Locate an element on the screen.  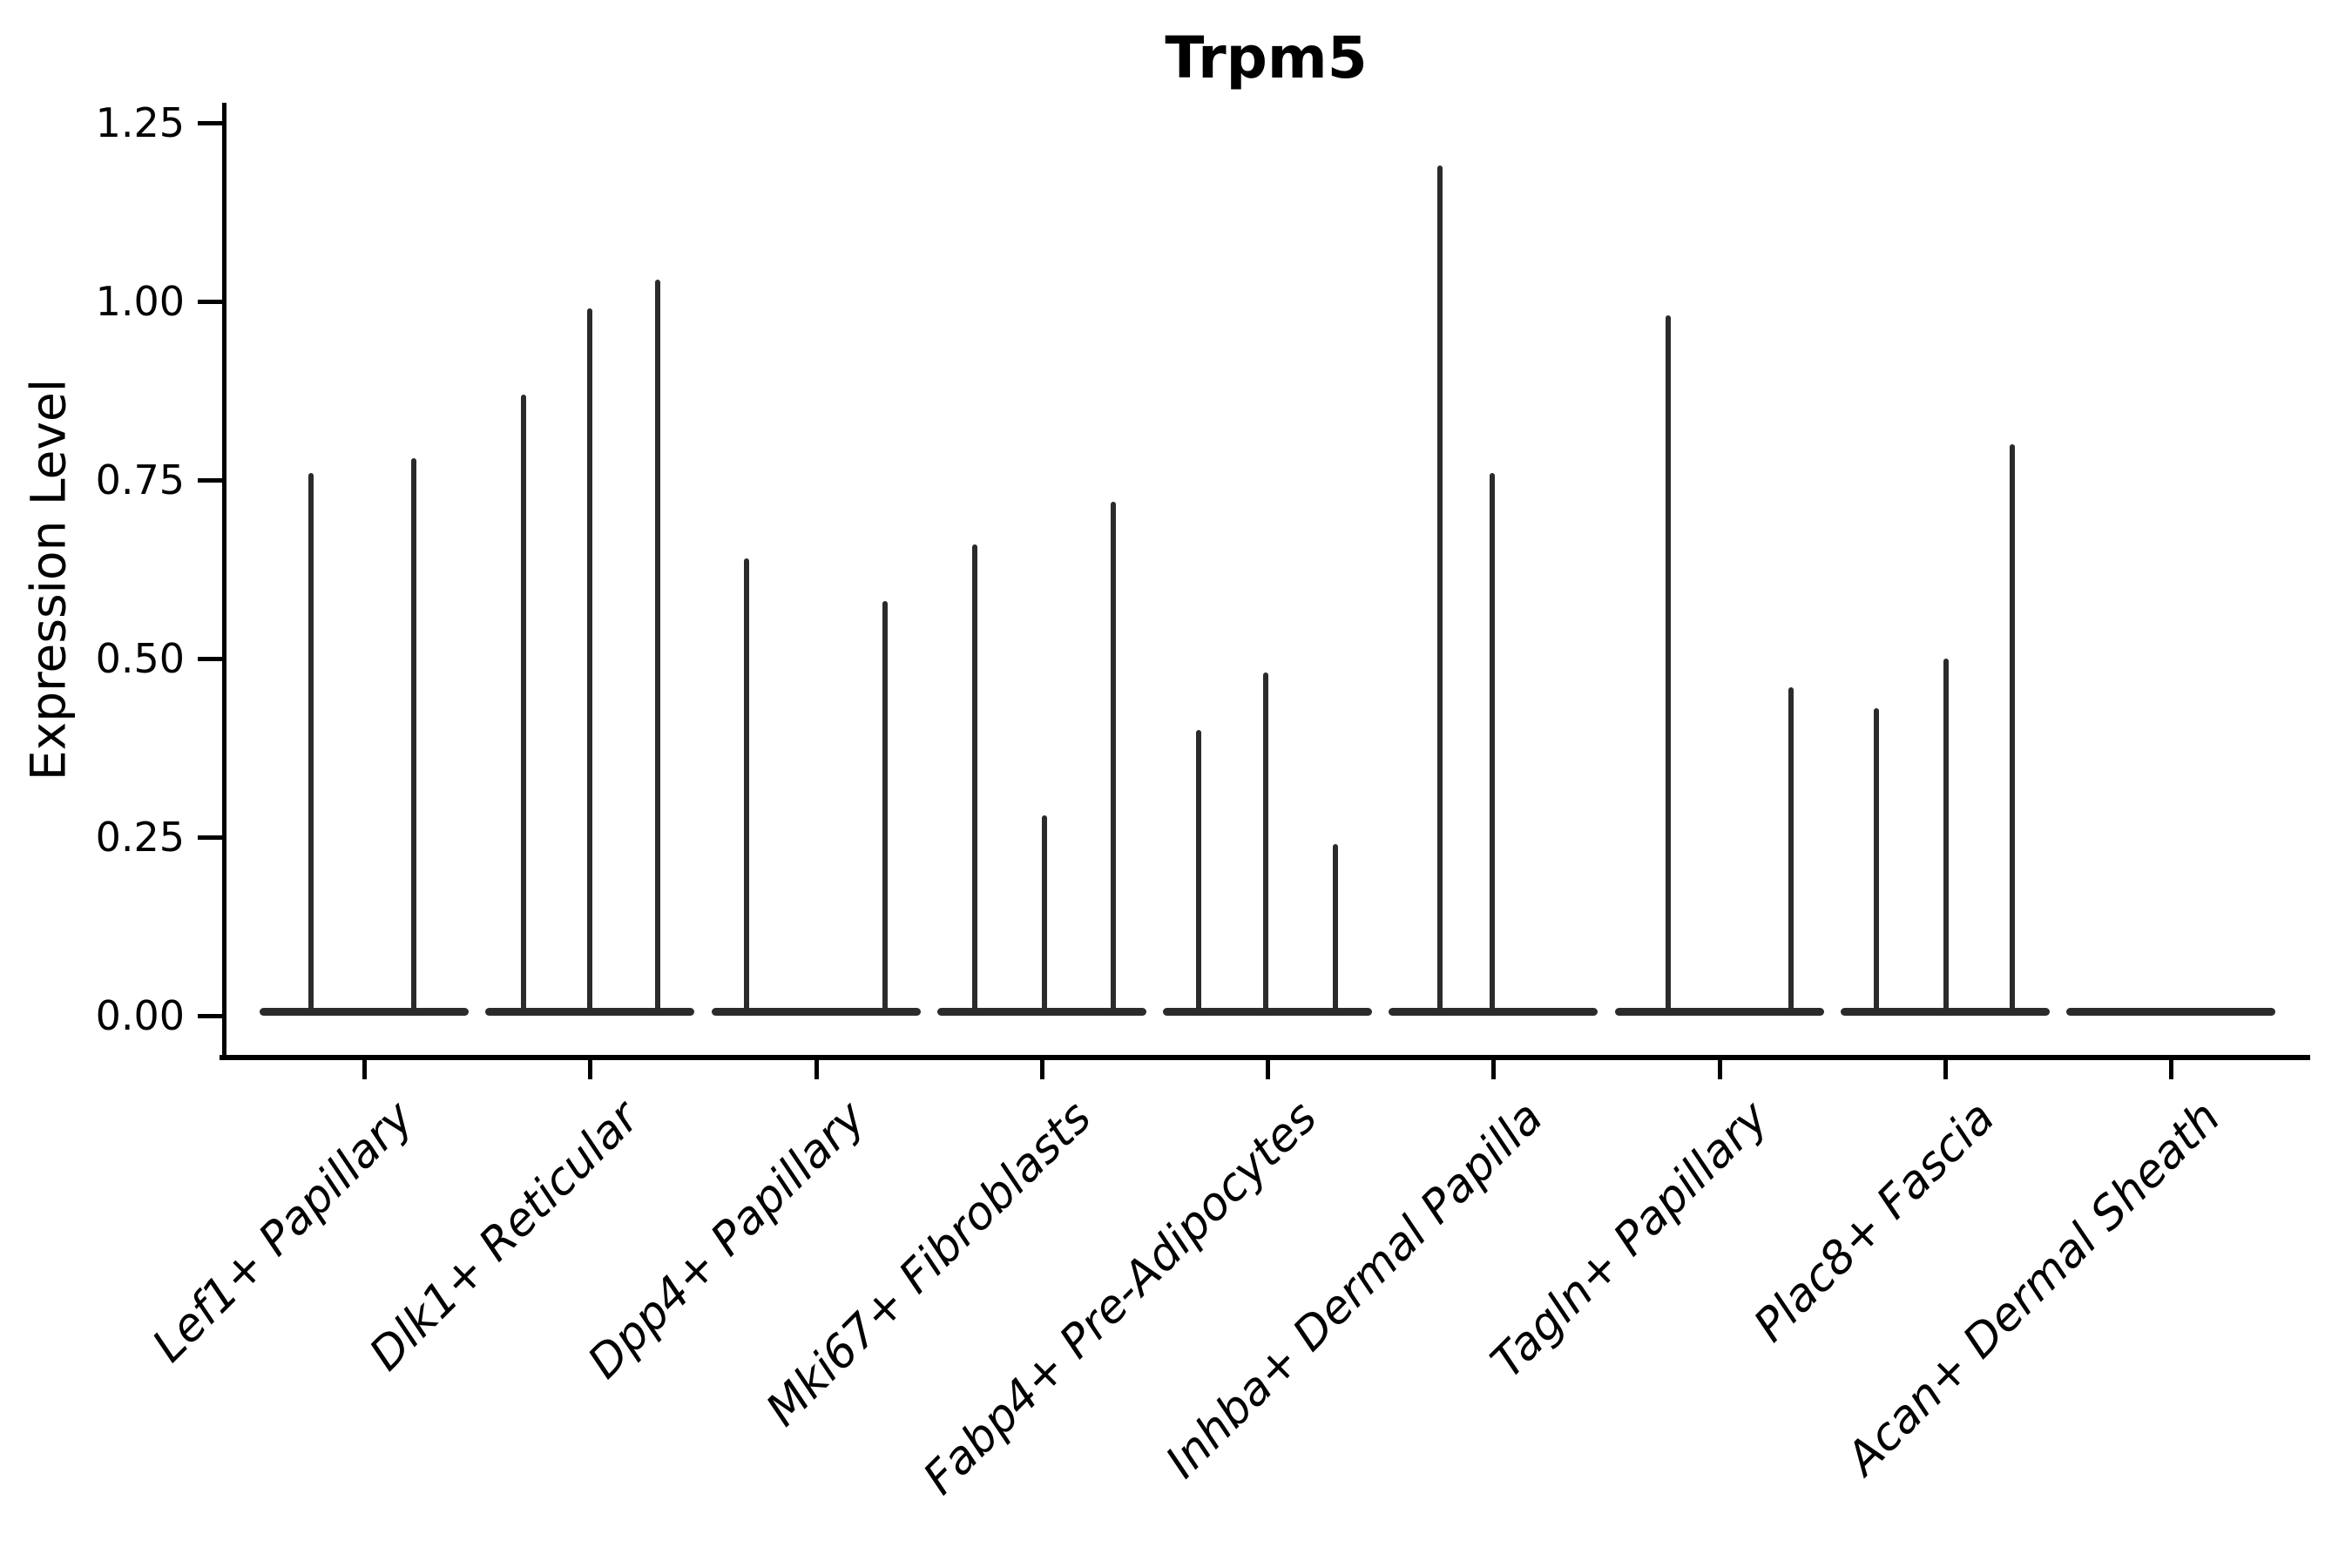
y-tick-label: 0.75 is located at coordinates (140, 480).